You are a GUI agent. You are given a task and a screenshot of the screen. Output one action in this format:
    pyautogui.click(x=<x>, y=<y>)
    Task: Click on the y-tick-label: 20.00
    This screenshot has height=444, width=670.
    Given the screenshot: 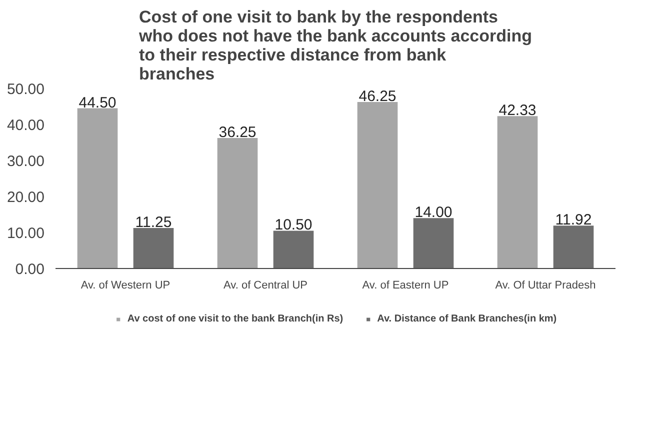 What is the action you would take?
    pyautogui.click(x=25, y=197)
    